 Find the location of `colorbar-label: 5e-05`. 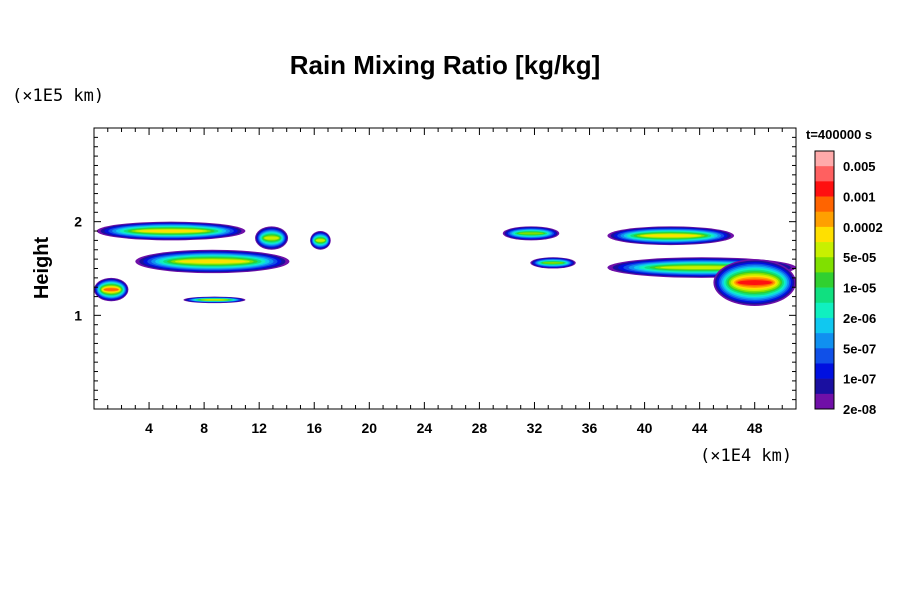

colorbar-label: 5e-05 is located at coordinates (859, 257).